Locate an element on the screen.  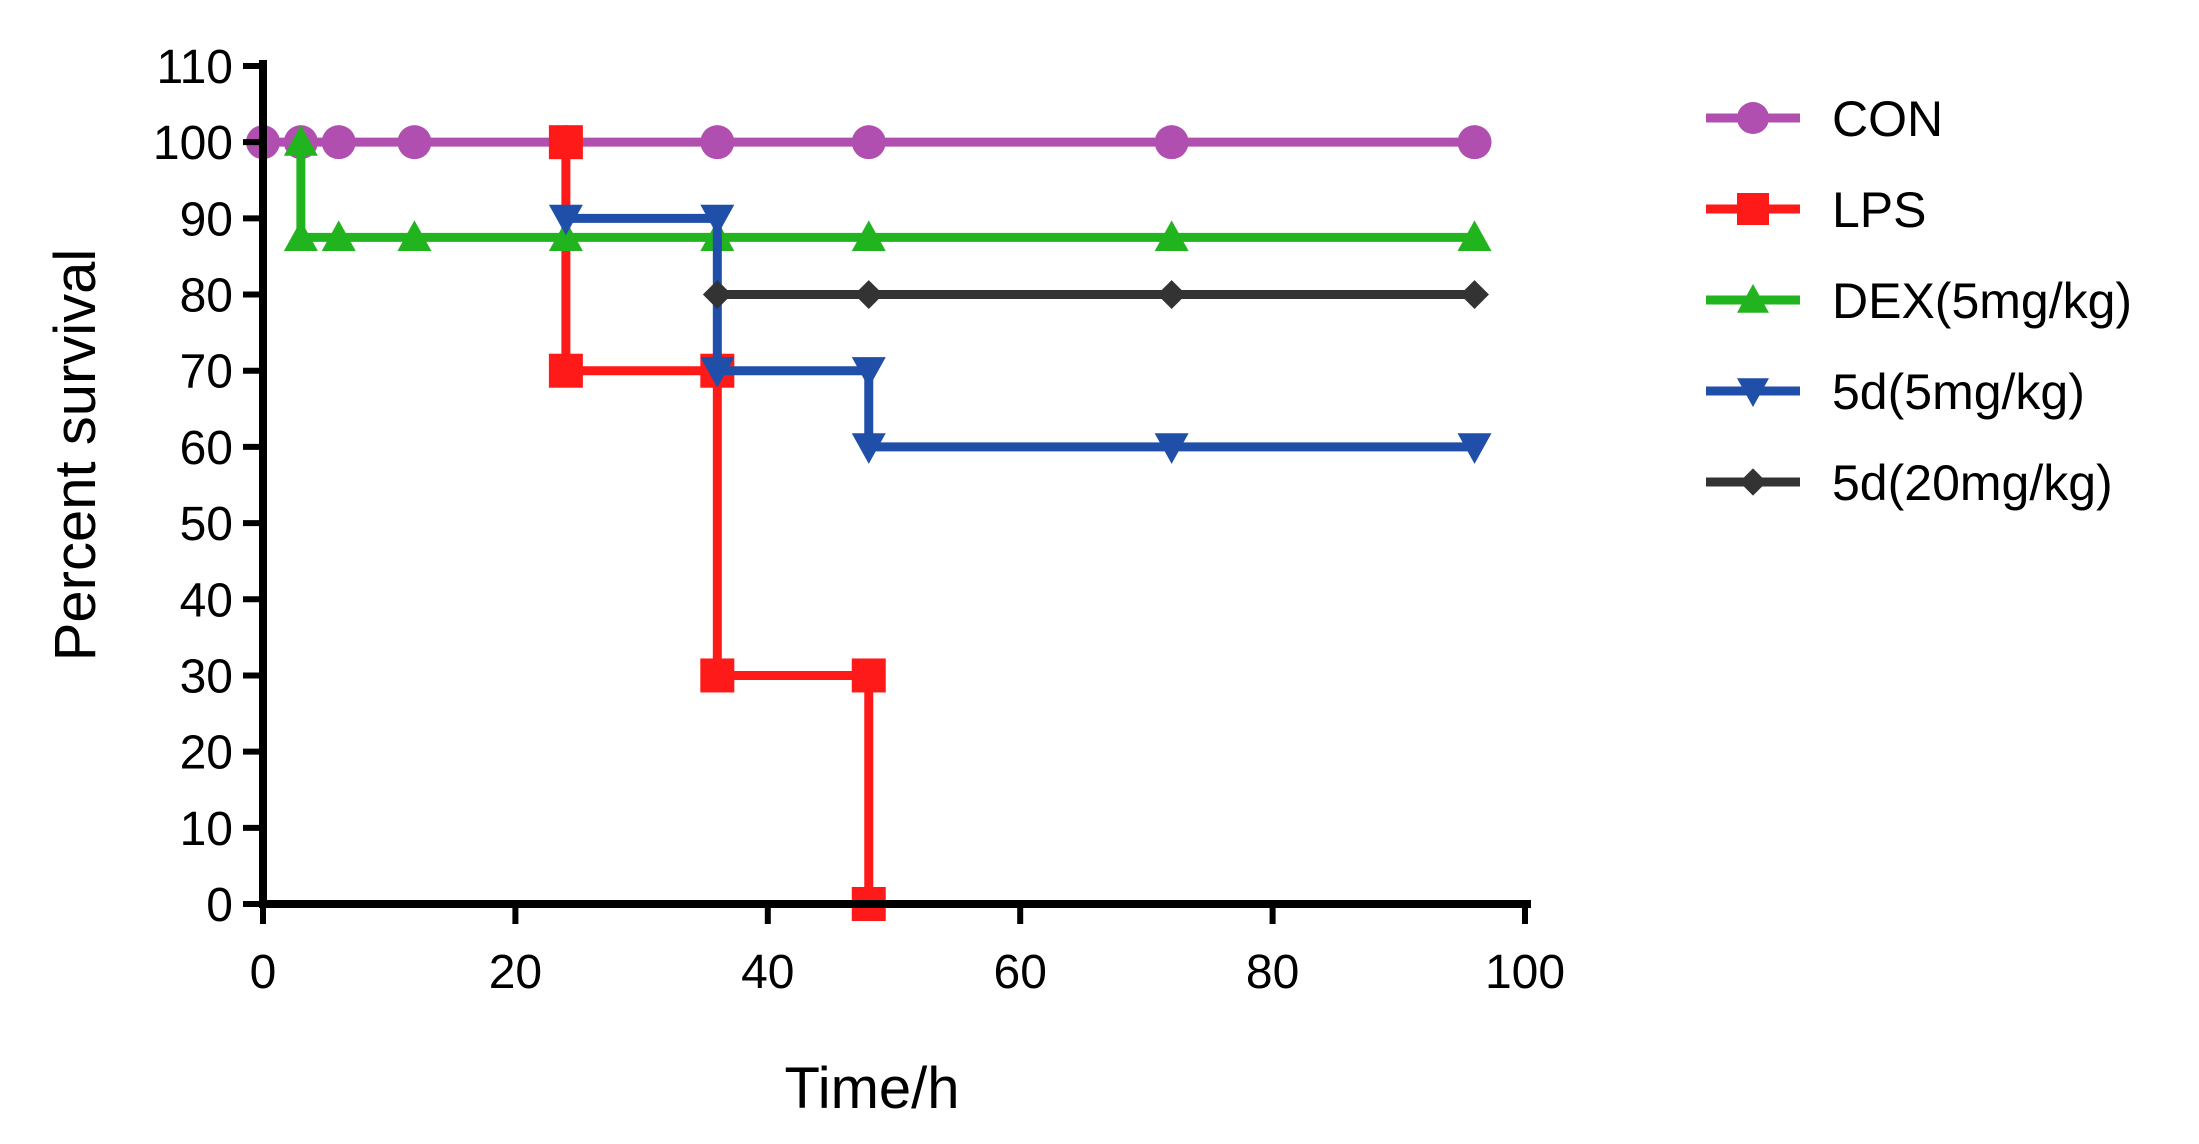
y-tick-label: 0 is located at coordinates (219, 905).